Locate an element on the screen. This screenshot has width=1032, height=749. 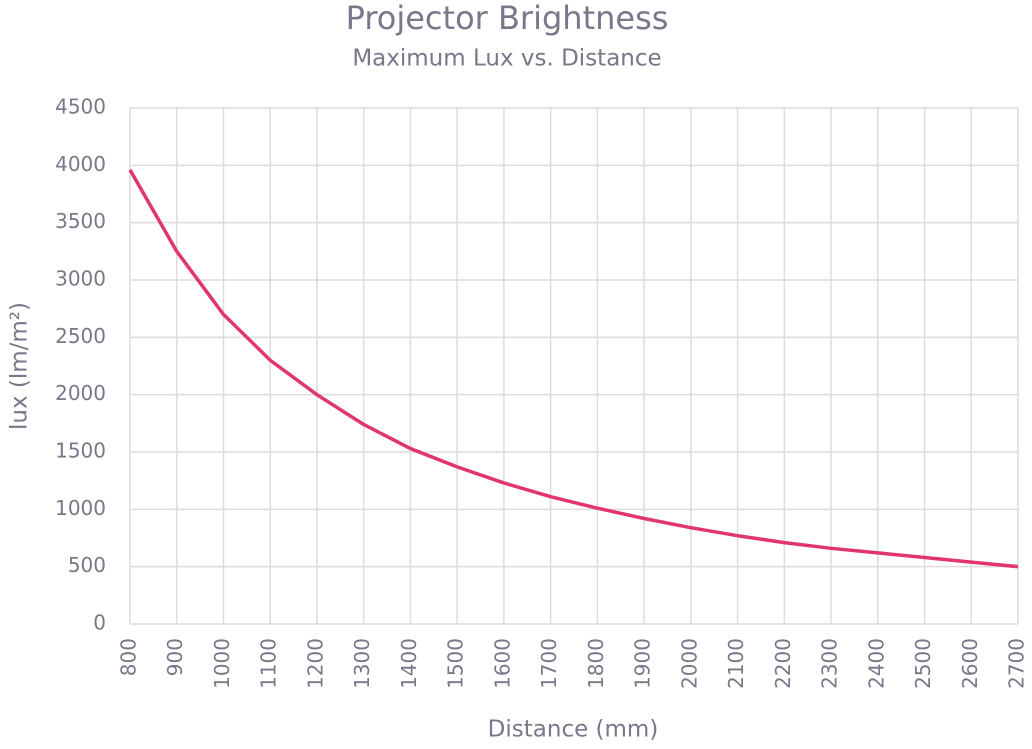
y-tick-label: 3500 is located at coordinates (80, 221).